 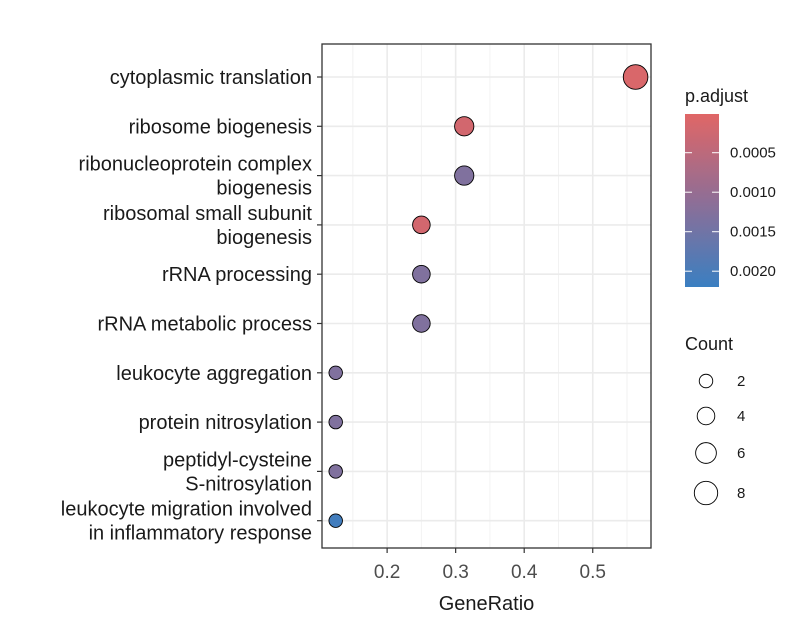 What do you see at coordinates (702, 200) in the screenshot?
I see `color-legend-bar` at bounding box center [702, 200].